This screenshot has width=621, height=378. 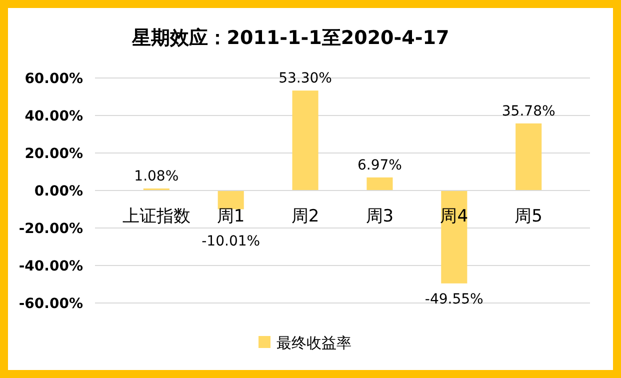 I want to click on x-tick-label: 周2, so click(x=305, y=216).